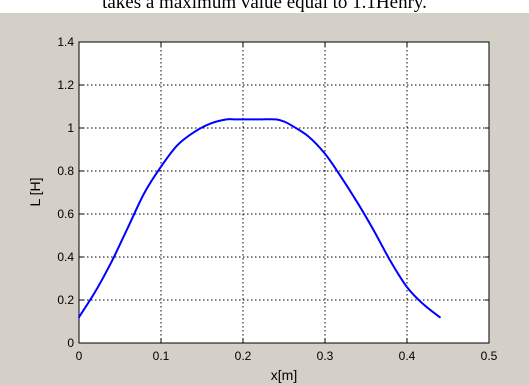 The image size is (529, 385). Describe the element at coordinates (65, 171) in the screenshot. I see `y-tick-label: 0.8` at that location.